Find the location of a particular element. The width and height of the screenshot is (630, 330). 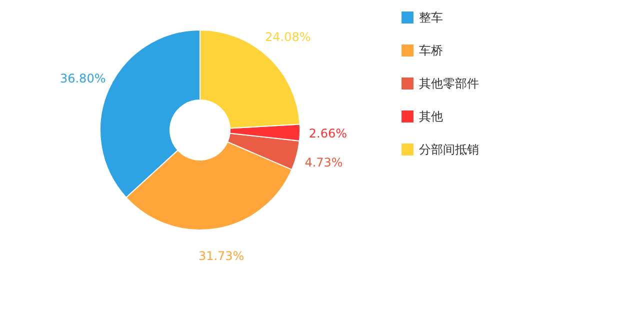

data-label: 24.08% is located at coordinates (287, 37).